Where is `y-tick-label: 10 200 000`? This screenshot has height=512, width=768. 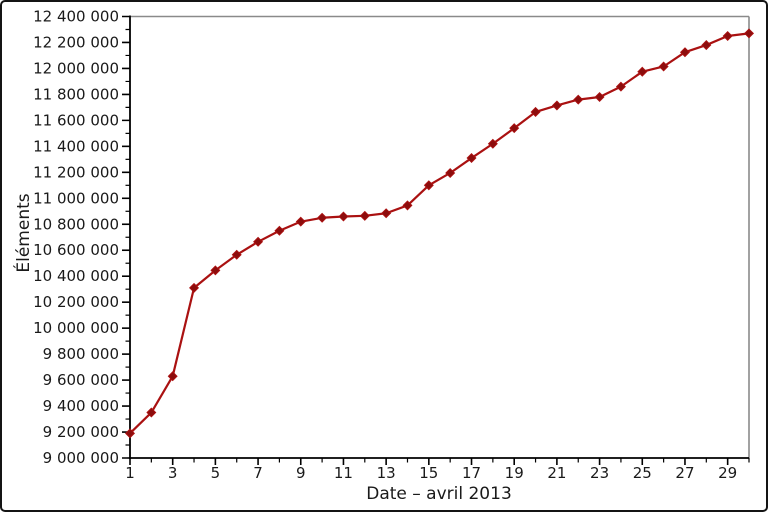
y-tick-label: 10 200 000 is located at coordinates (76, 302).